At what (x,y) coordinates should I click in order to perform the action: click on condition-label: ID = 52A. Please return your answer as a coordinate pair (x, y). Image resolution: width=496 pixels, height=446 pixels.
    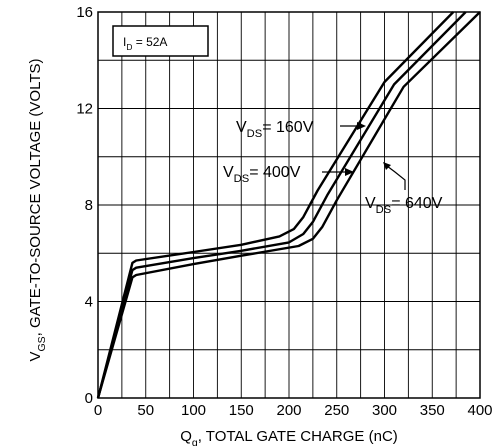
    Looking at the image, I should click on (145, 43).